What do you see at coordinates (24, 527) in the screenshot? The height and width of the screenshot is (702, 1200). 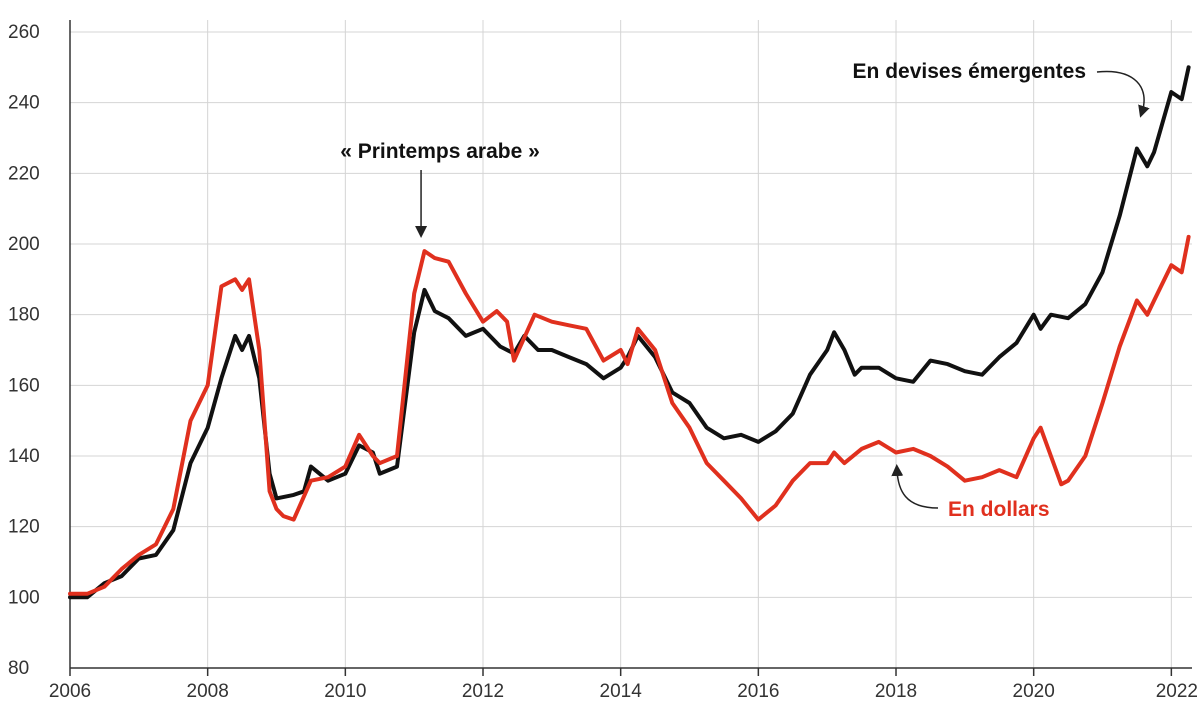 I see `y-tick-label: 120` at bounding box center [24, 527].